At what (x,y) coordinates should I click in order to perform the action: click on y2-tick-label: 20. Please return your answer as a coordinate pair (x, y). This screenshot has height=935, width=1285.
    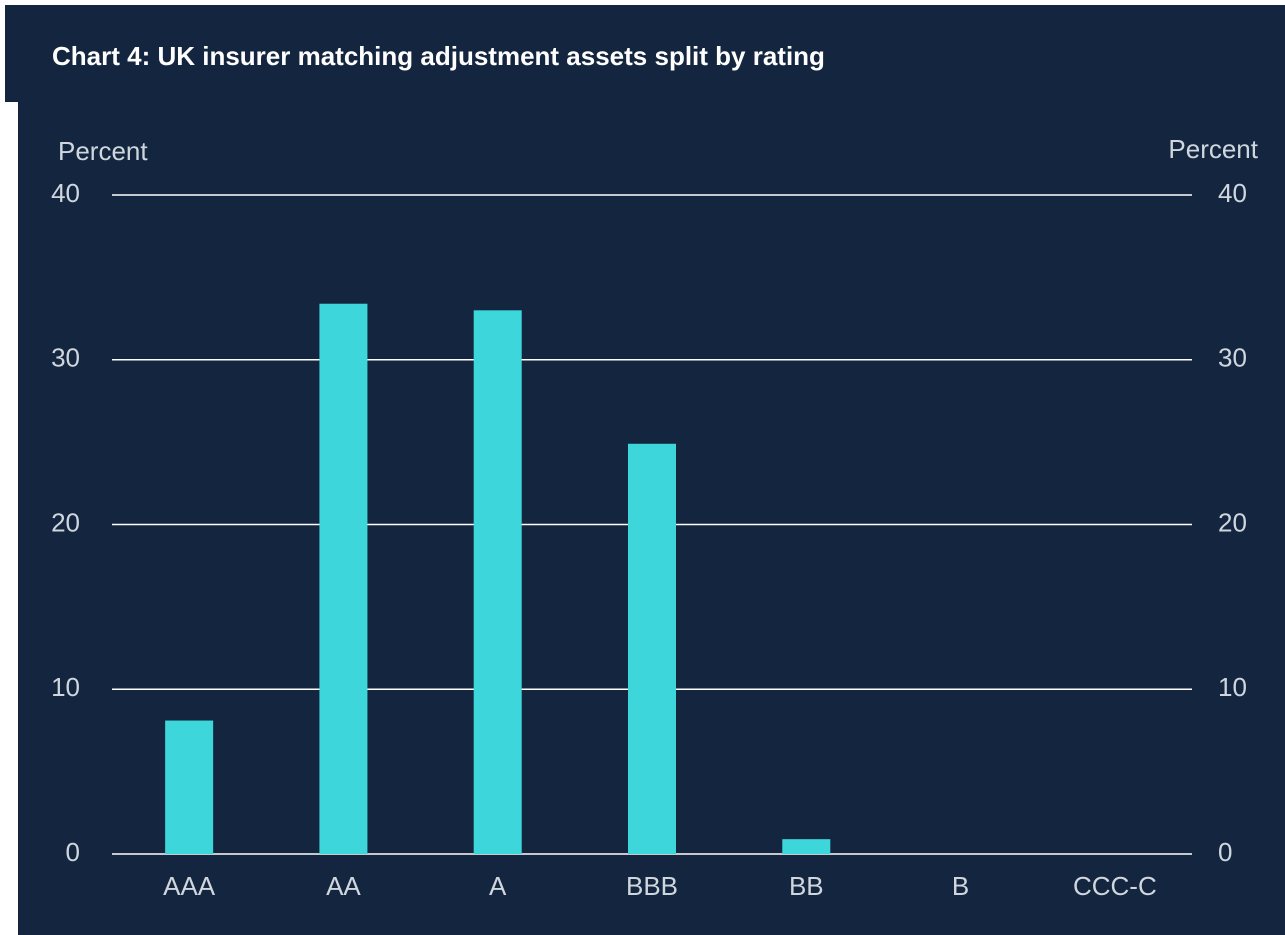
    Looking at the image, I should click on (1232, 522).